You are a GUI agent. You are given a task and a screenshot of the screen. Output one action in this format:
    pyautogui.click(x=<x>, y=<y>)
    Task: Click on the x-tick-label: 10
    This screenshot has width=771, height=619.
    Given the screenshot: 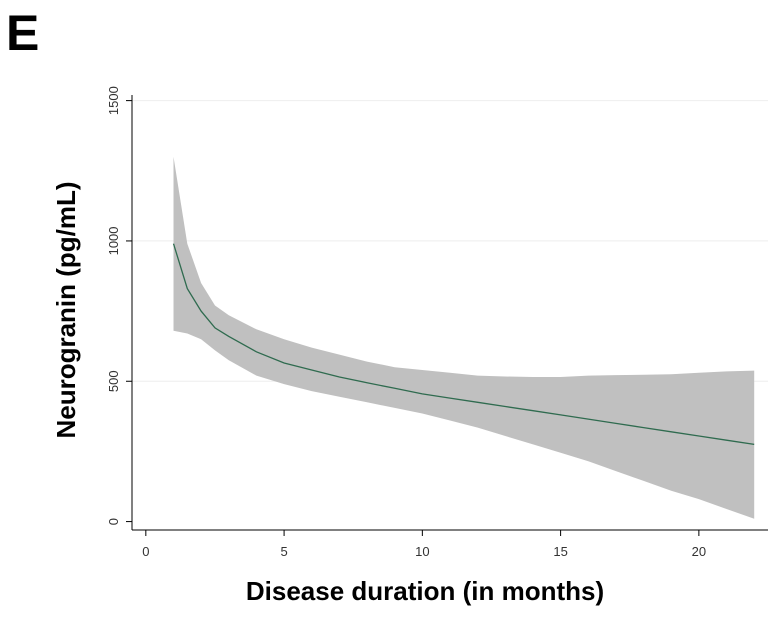 What is the action you would take?
    pyautogui.click(x=422, y=551)
    